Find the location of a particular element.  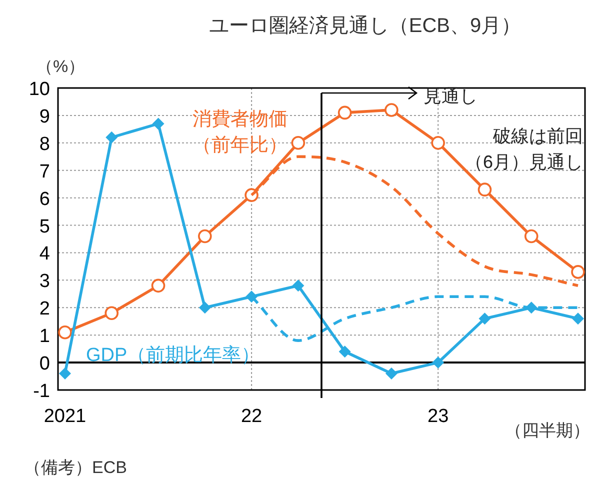

series-label: 消費者物価（前年比） is located at coordinates (240, 132).